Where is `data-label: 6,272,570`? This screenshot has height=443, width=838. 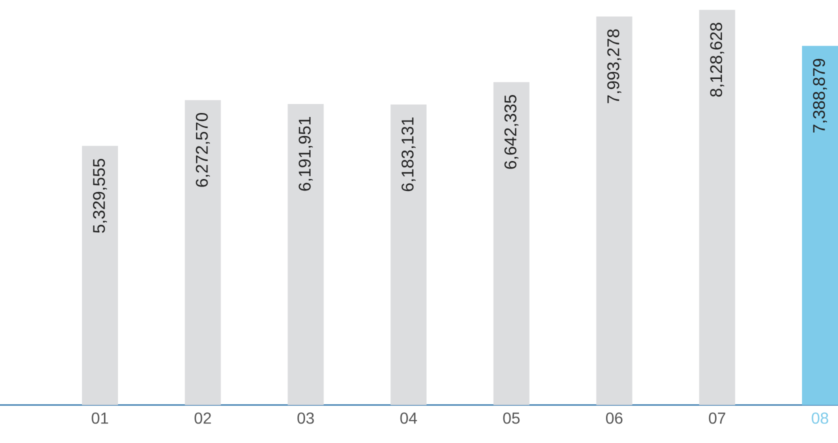 data-label: 6,272,570 is located at coordinates (203, 149).